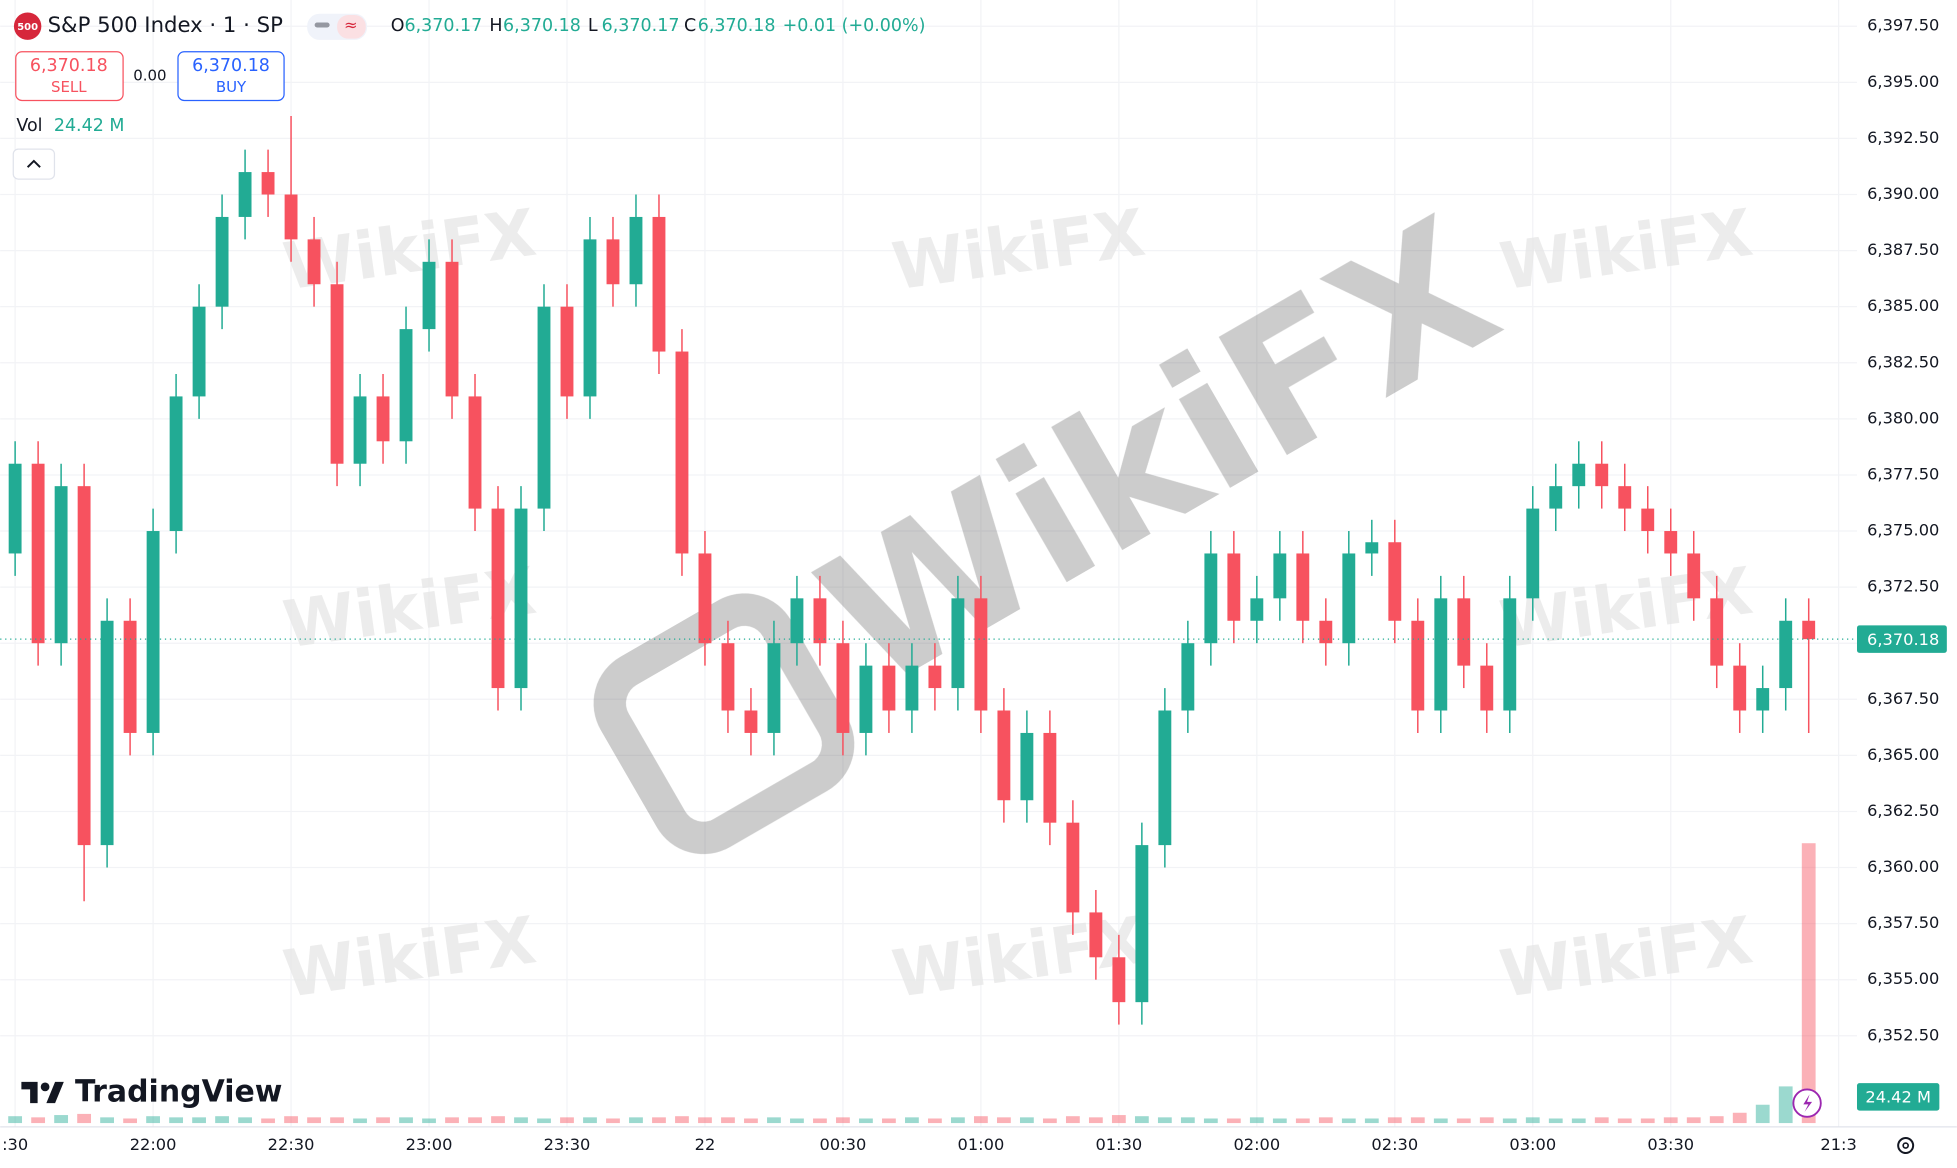 This screenshot has height=1168, width=1957. I want to click on y-tick-label: 6,352.50, so click(1903, 1034).